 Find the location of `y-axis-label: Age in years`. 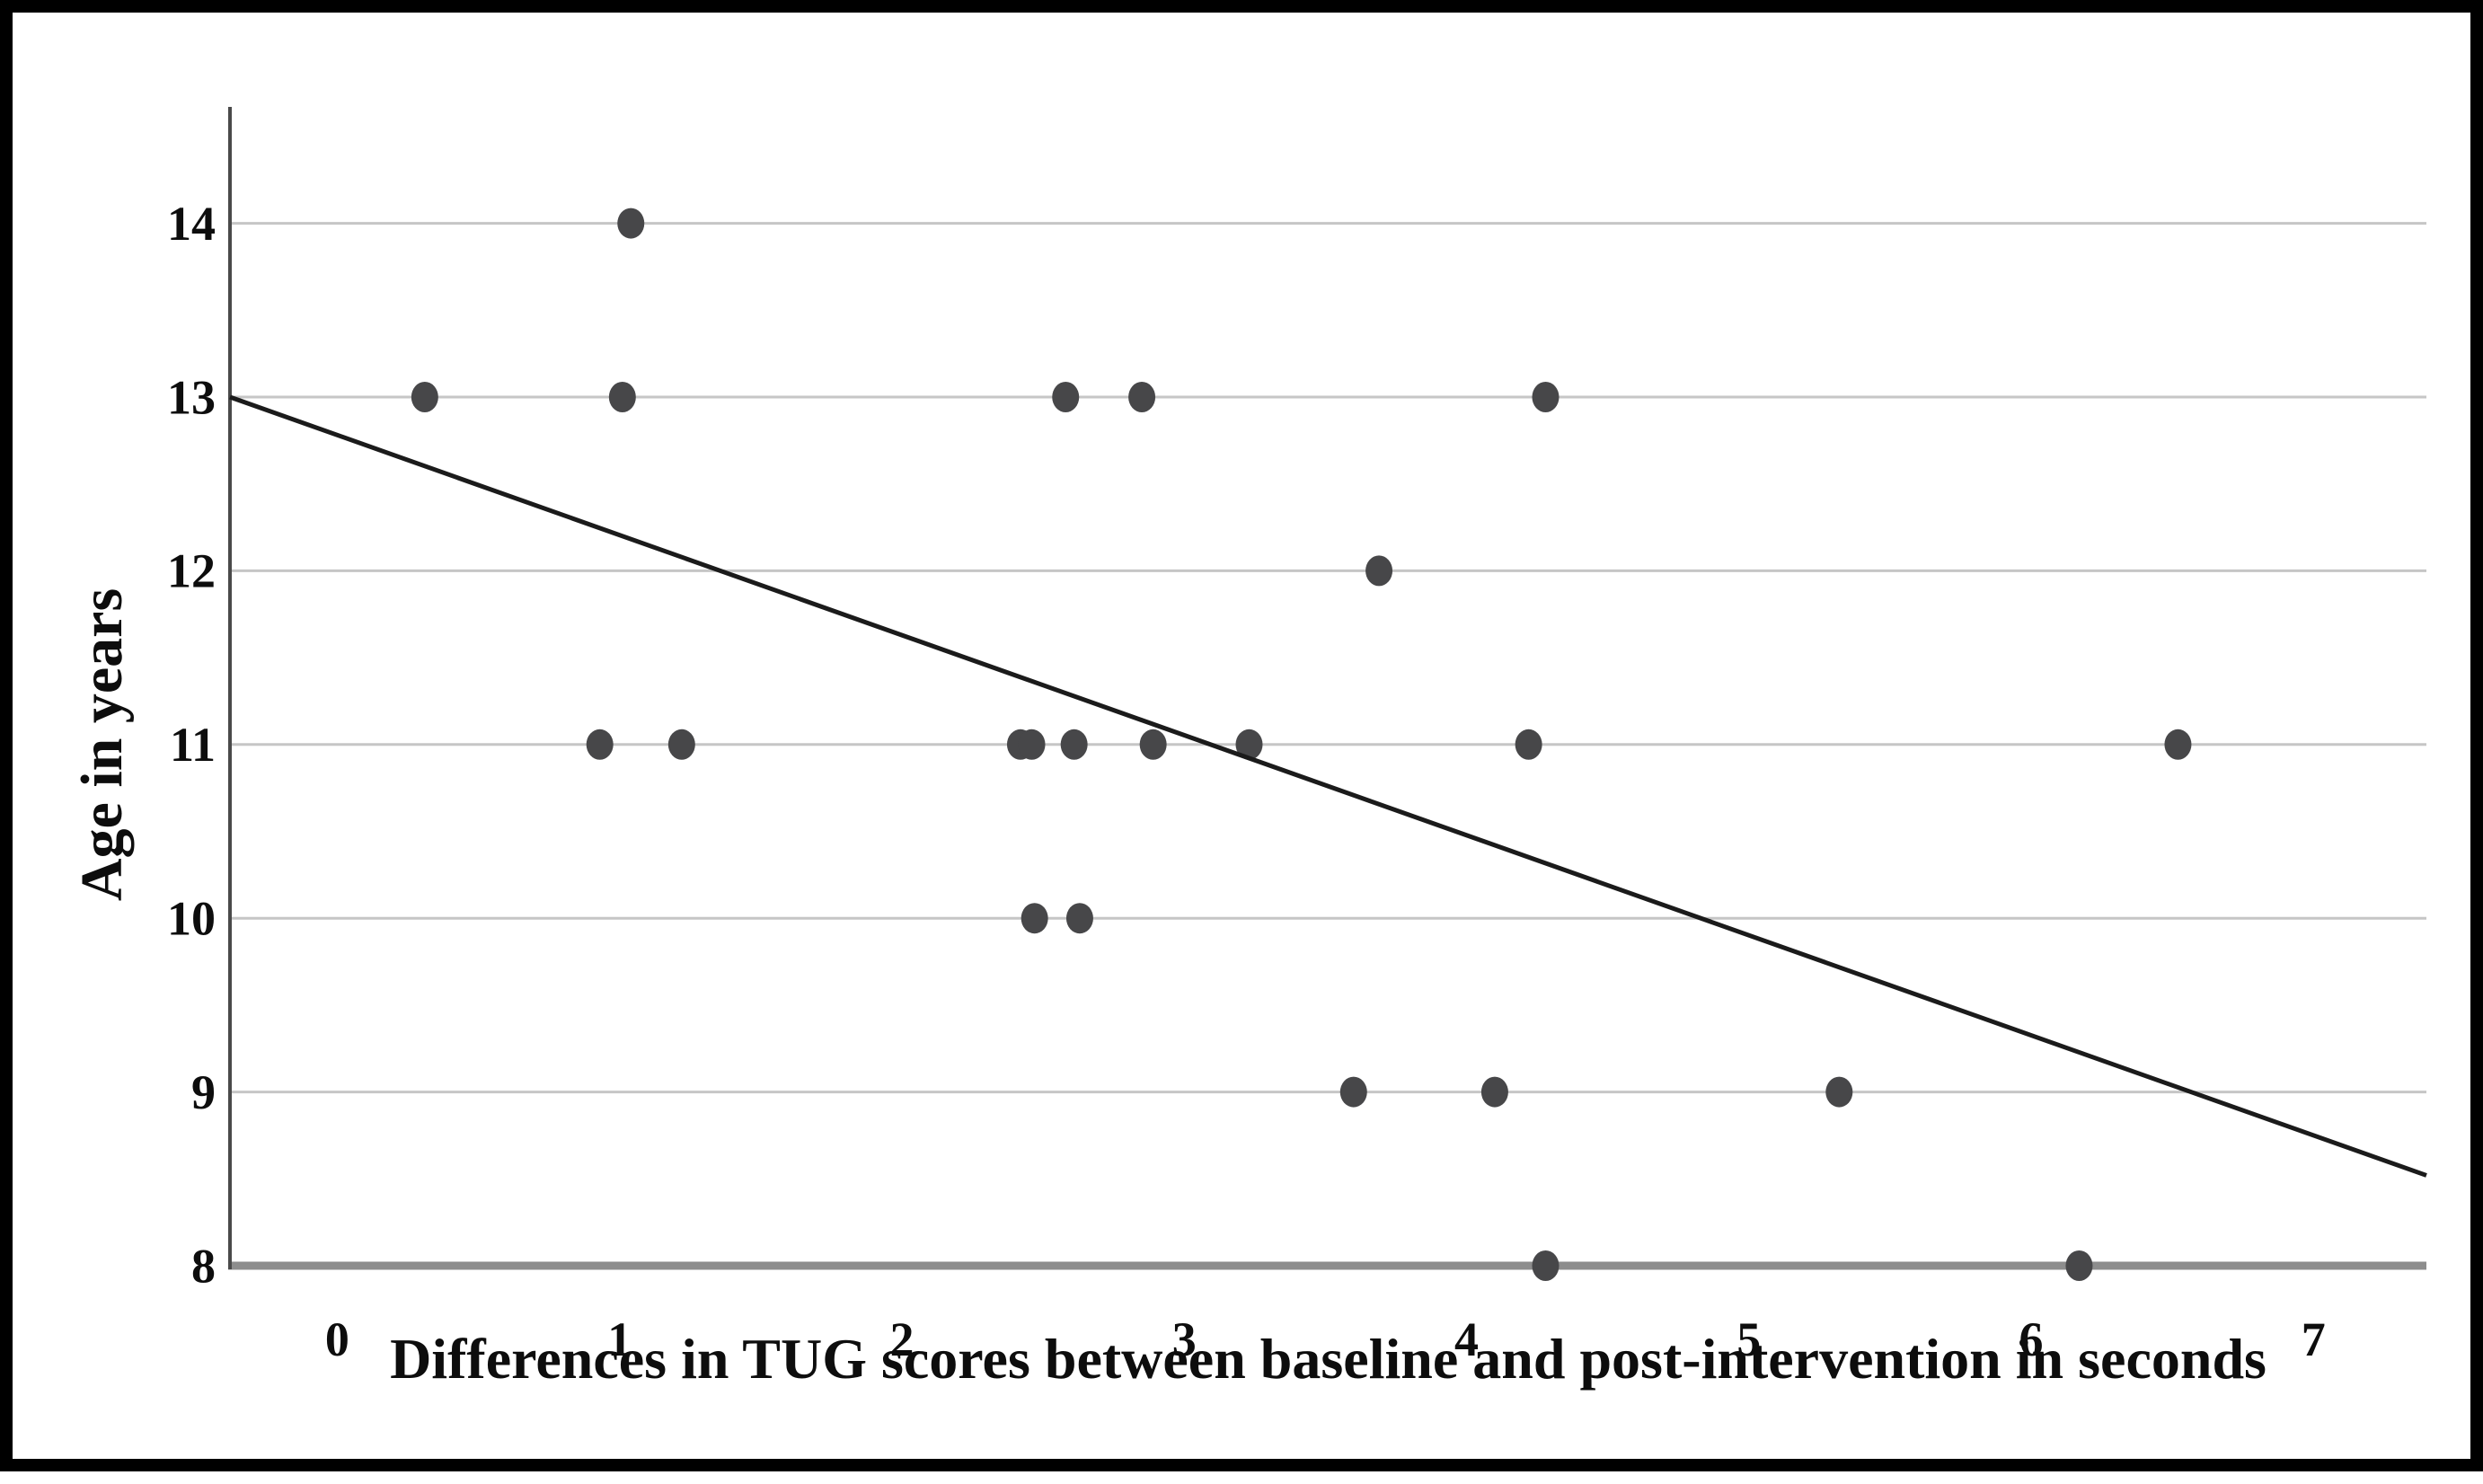

y-axis-label: Age in years is located at coordinates (102, 744).